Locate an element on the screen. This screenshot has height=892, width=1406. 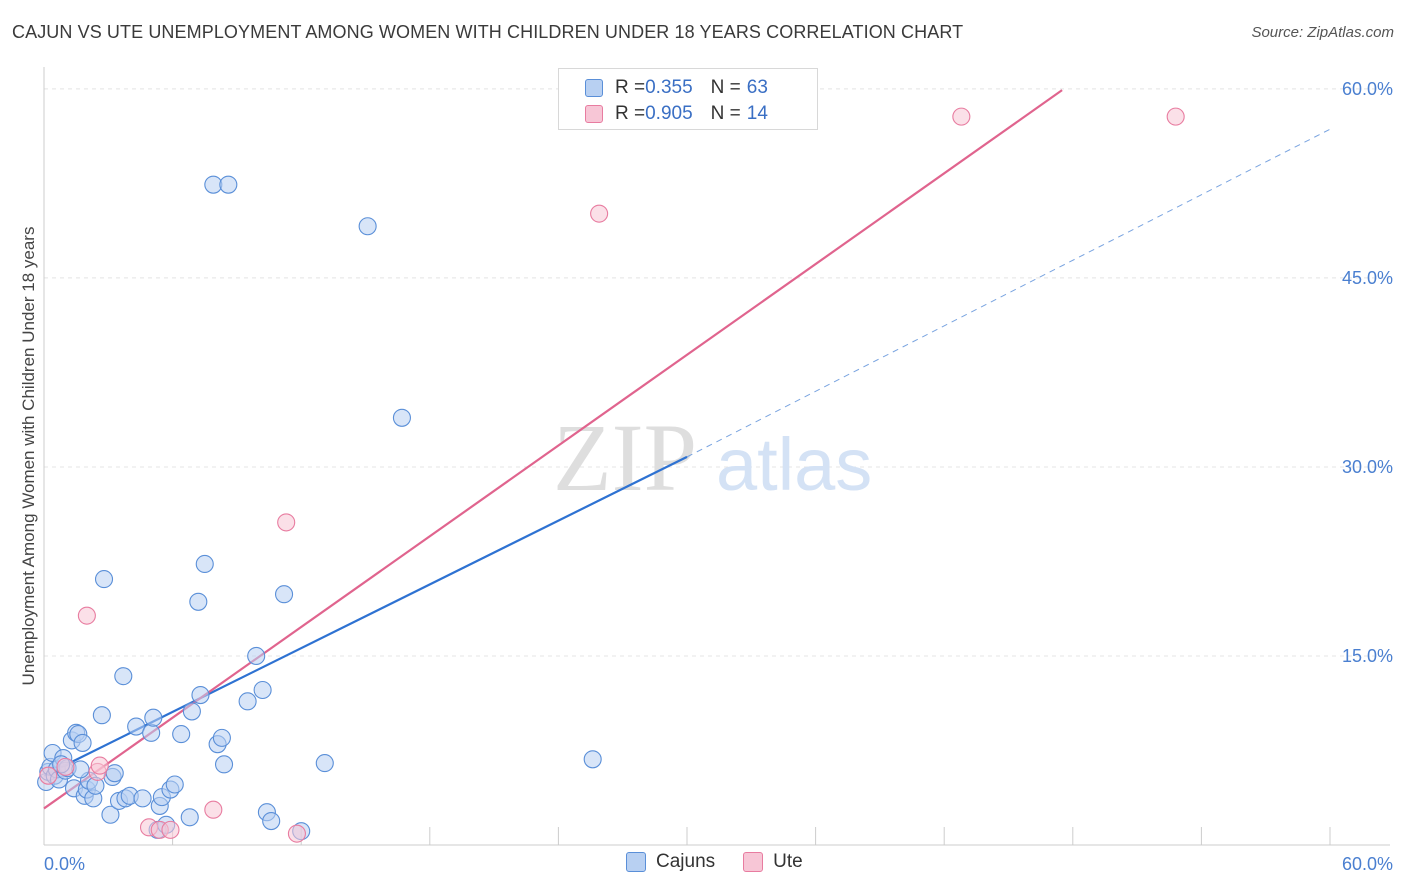
y-tick-label: 30.0% is located at coordinates (1367, 467).